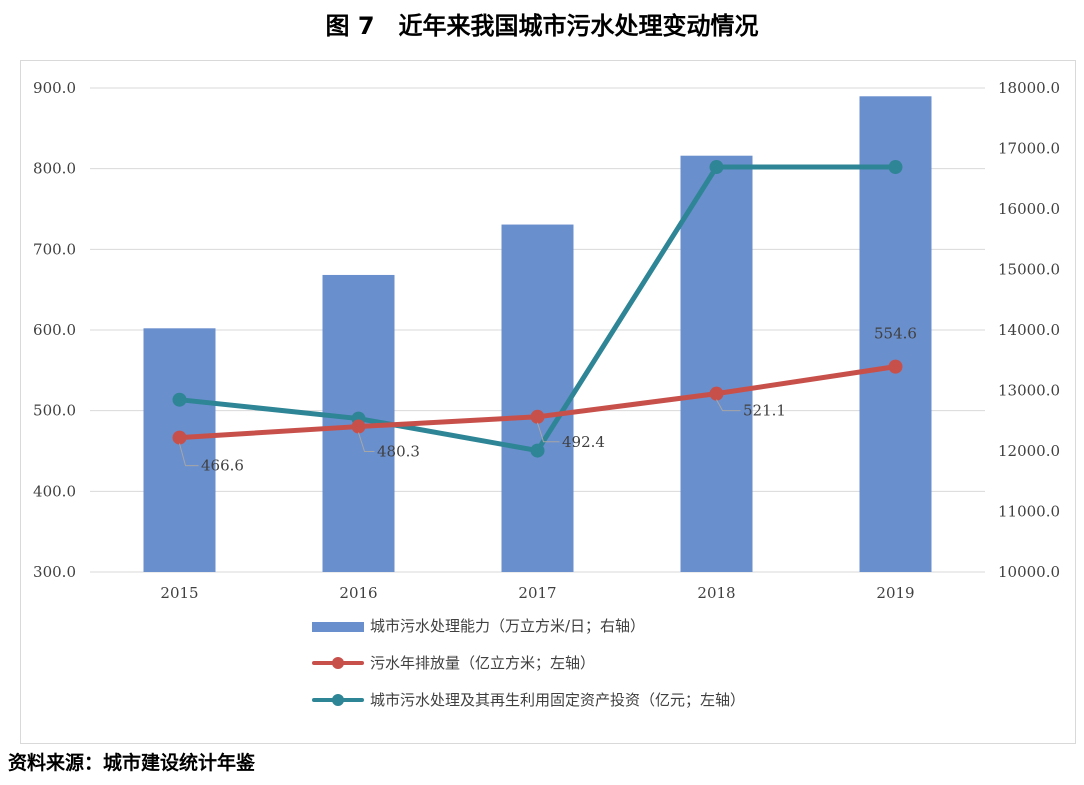 This screenshot has width=1084, height=785. What do you see at coordinates (1029, 149) in the screenshot?
I see `right-axis-tick-label: 17000.0` at bounding box center [1029, 149].